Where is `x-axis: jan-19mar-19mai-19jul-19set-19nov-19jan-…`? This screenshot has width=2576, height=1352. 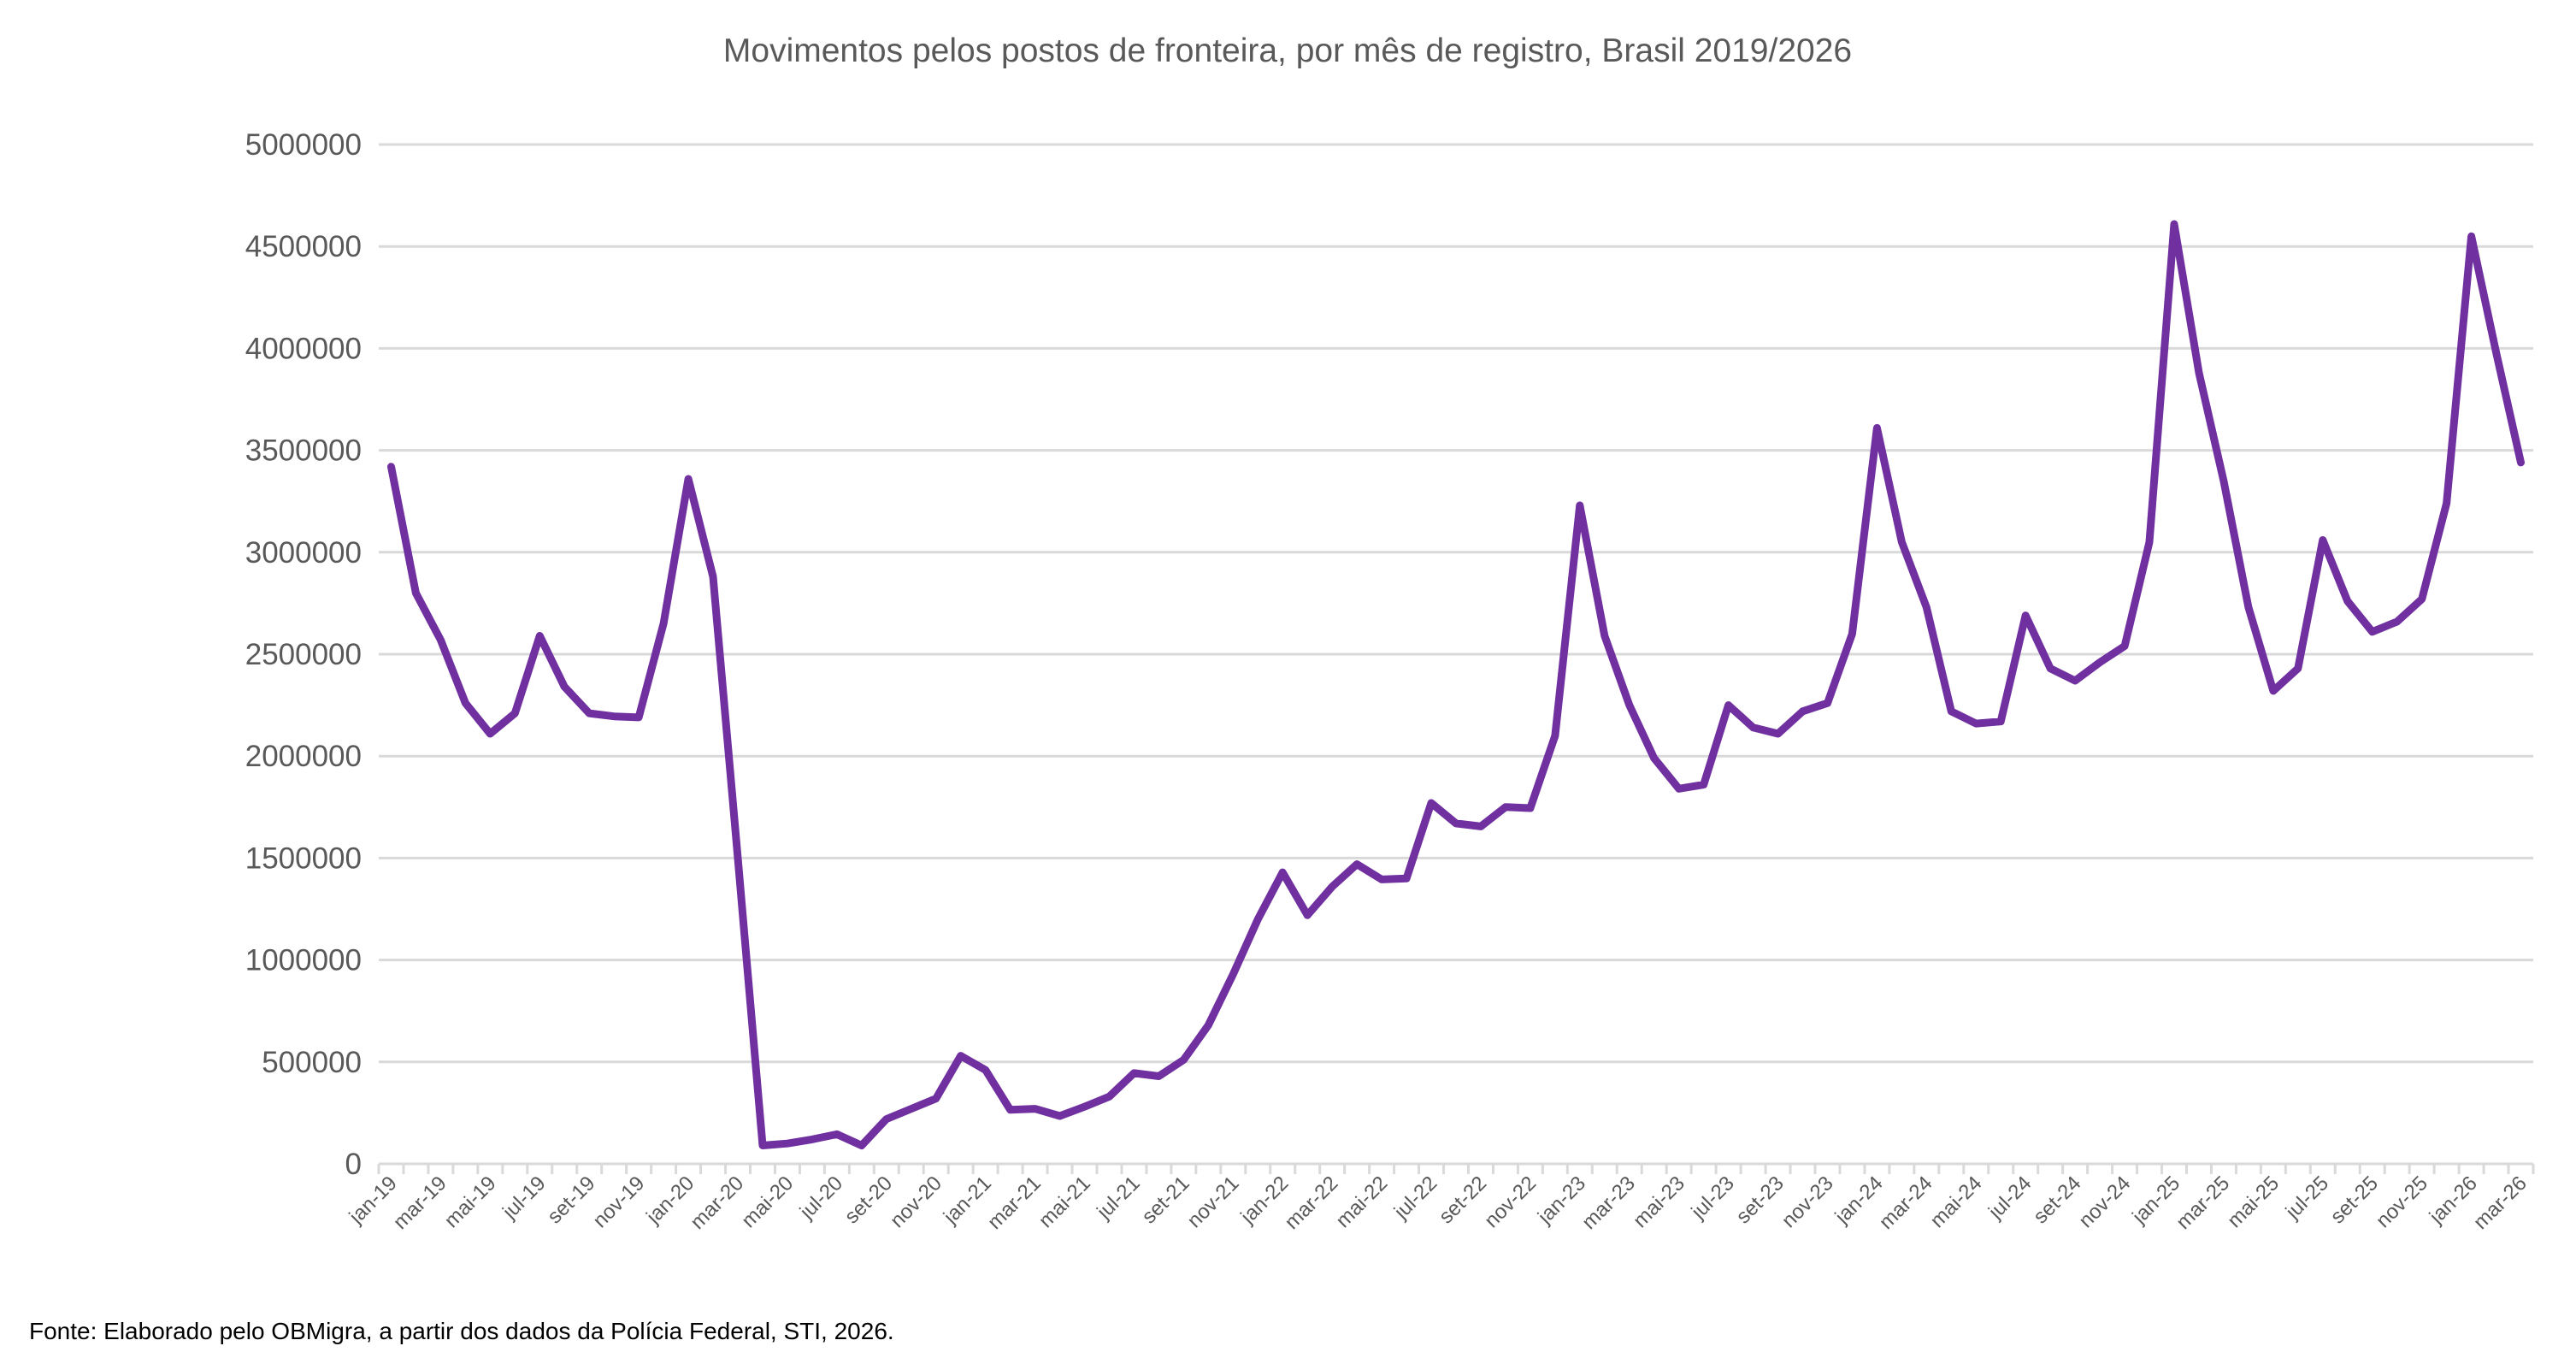
x-axis: jan-19mar-19mai-19jul-19set-19nov-19jan-… is located at coordinates (1440, 1198).